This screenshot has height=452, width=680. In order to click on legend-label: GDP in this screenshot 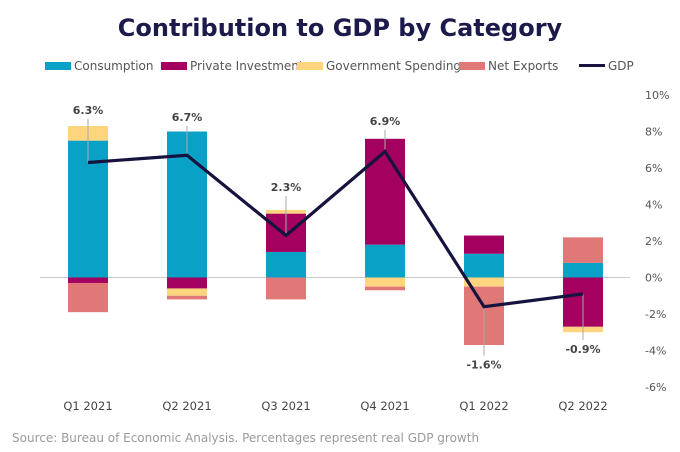, I will do `click(621, 66)`.